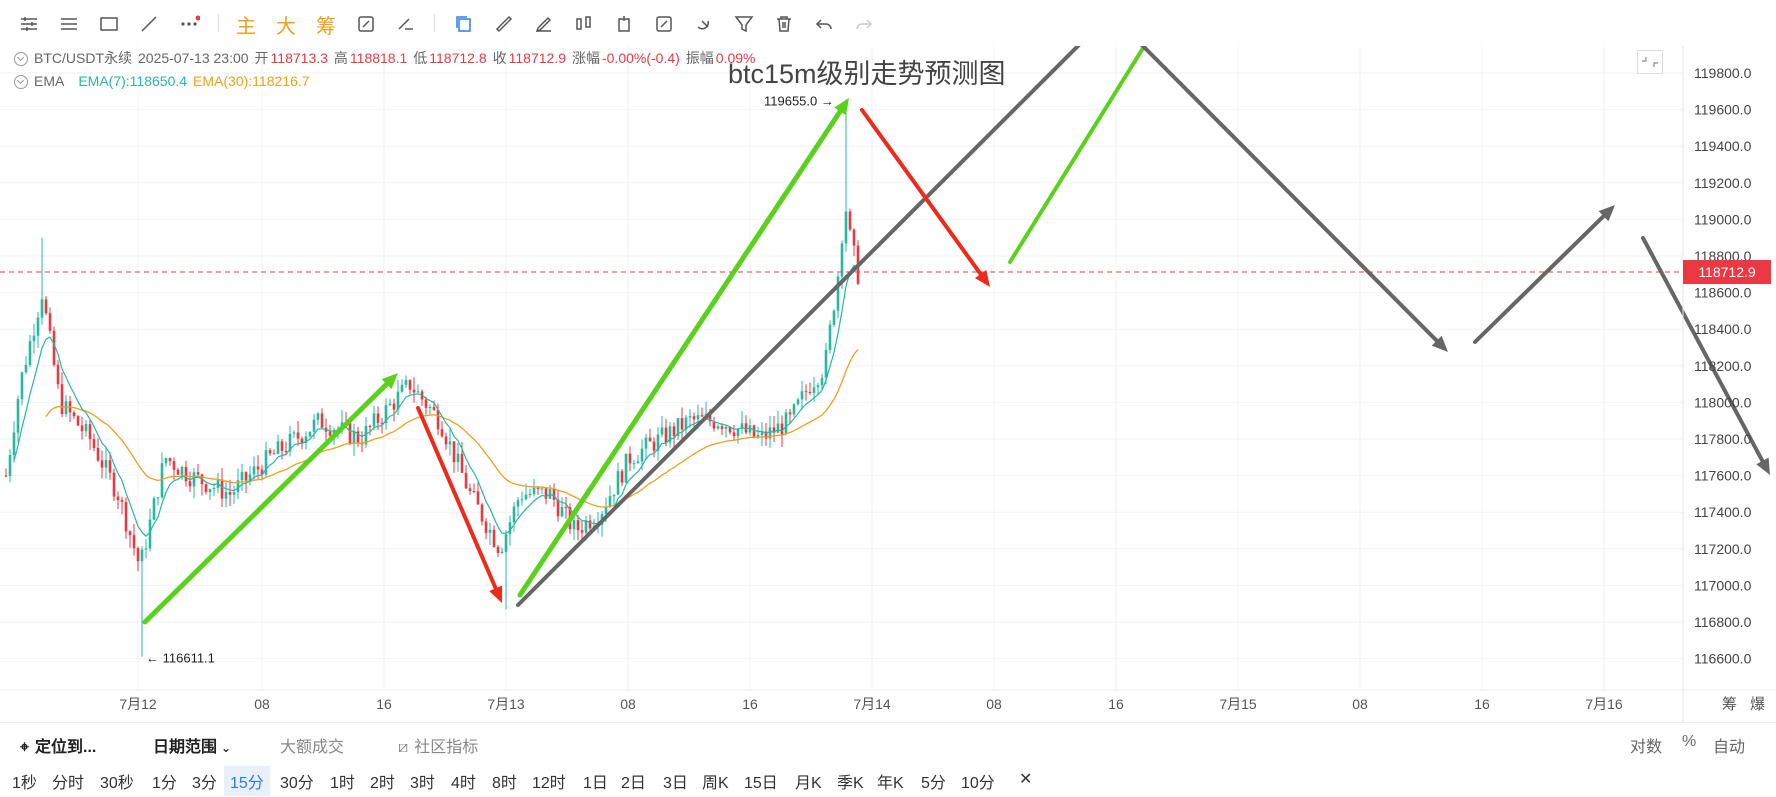  I want to click on interval-21: 5分, so click(933, 783).